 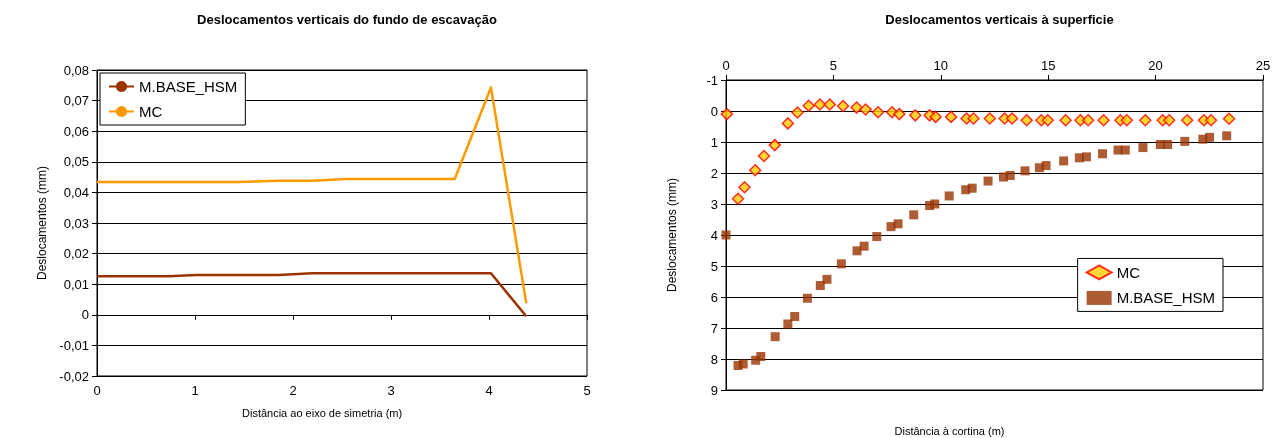 What do you see at coordinates (714, 235) in the screenshot?
I see `y-tick-label: 4` at bounding box center [714, 235].